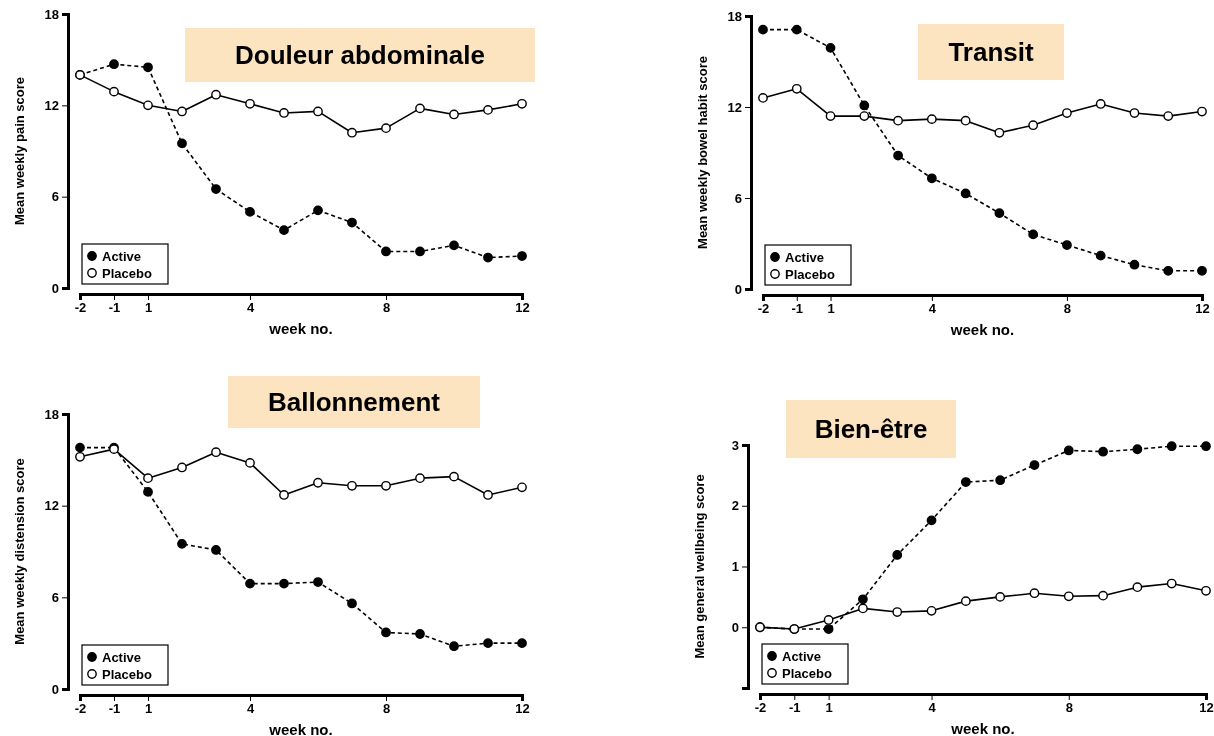 The width and height of the screenshot is (1214, 736). I want to click on text: Transit, so click(991, 52).